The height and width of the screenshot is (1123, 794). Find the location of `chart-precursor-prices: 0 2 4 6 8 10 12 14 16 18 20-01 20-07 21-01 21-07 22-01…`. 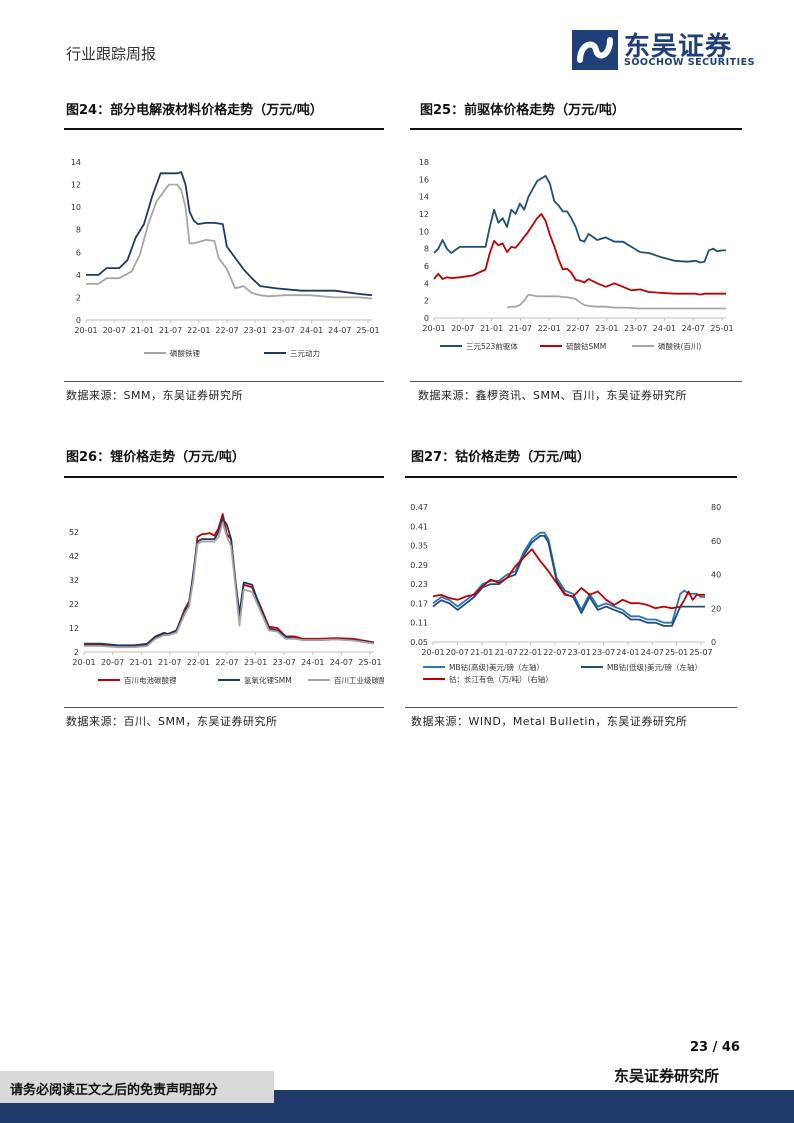

chart-precursor-prices: 0 2 4 6 8 10 12 14 16 18 20-01 20-07 21-01 21-07 22-01… is located at coordinates (576, 254).